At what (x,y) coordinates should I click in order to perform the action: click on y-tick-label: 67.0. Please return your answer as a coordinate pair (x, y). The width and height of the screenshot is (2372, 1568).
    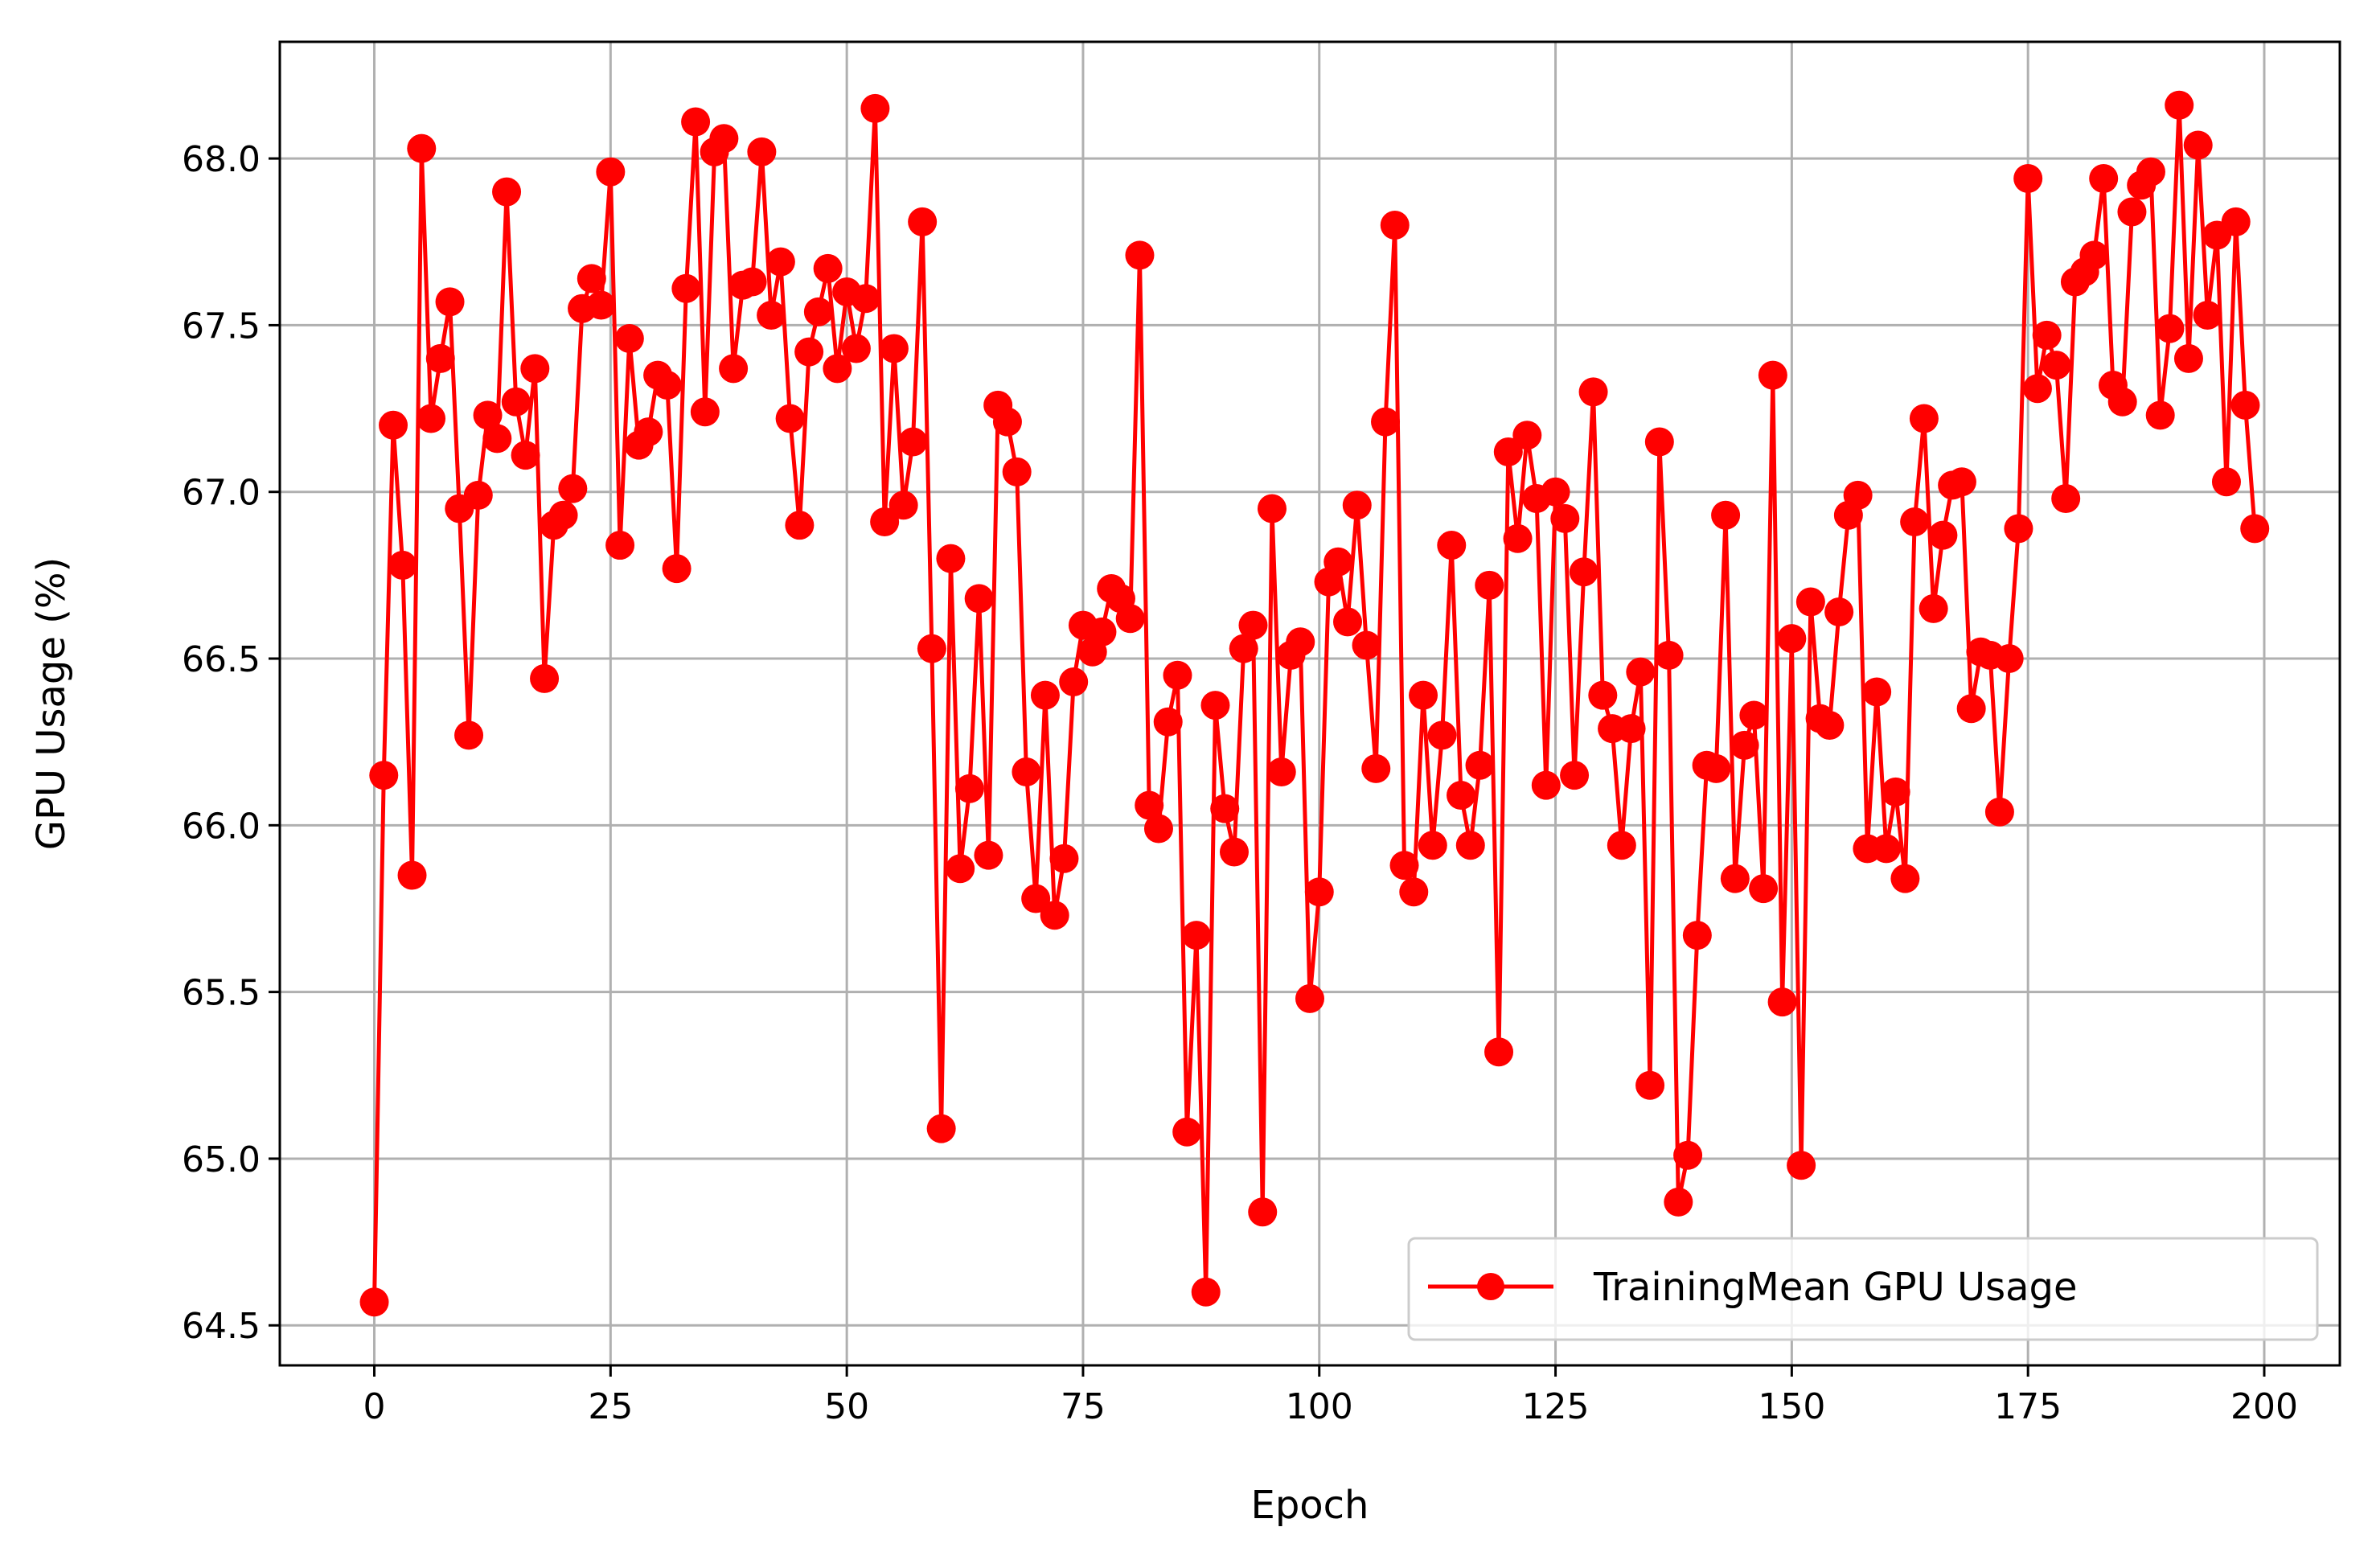
    Looking at the image, I should click on (222, 493).